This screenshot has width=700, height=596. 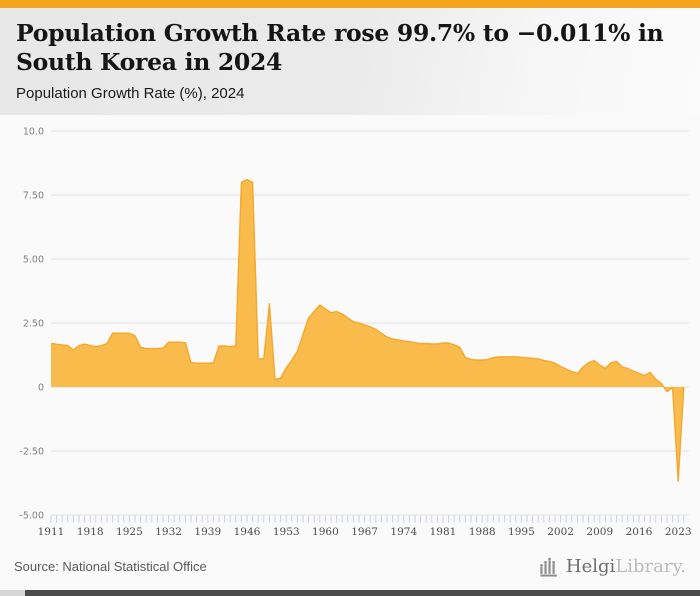 What do you see at coordinates (31, 516) in the screenshot?
I see `y-axis-tick-label: -5.00` at bounding box center [31, 516].